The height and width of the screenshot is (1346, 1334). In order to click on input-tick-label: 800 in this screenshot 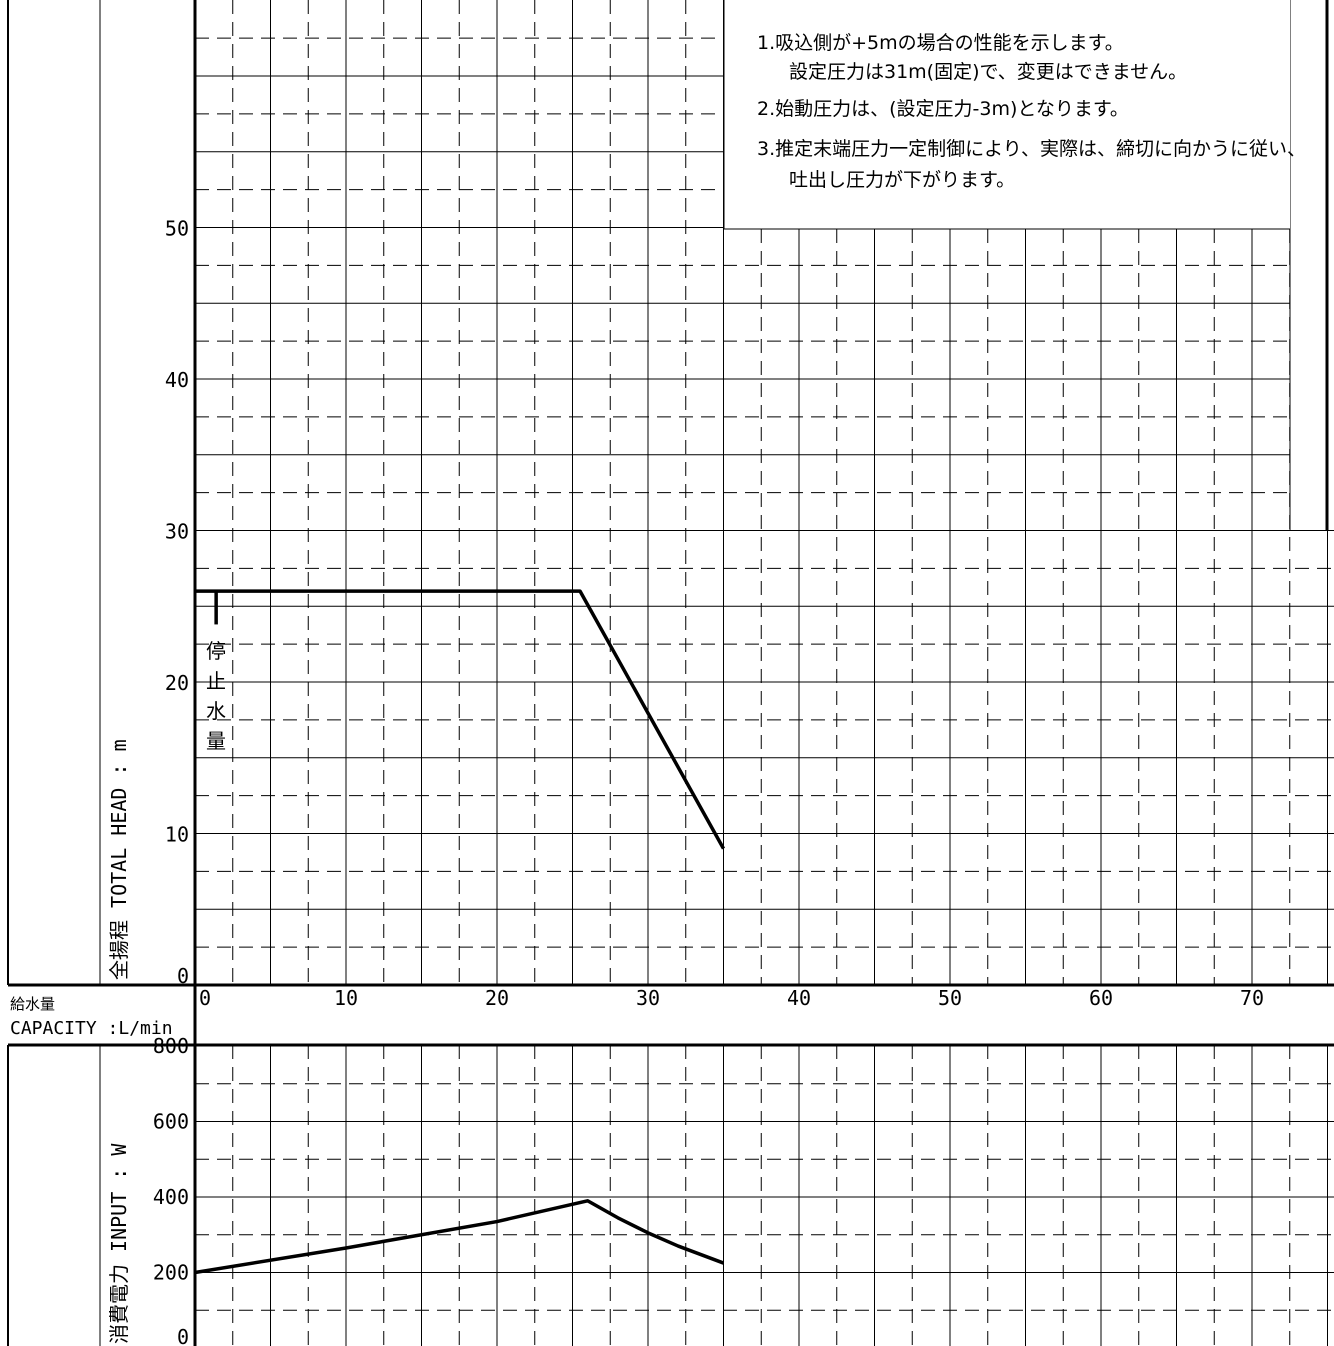, I will do `click(171, 1046)`.